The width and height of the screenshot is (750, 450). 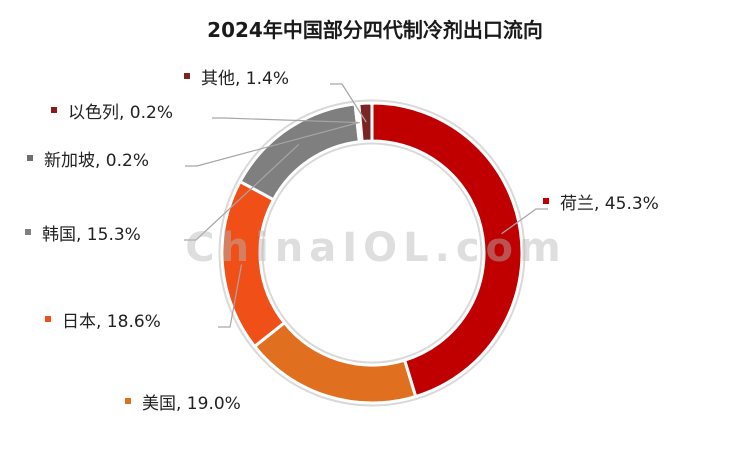 I want to click on watermark: ChinaIOL.com, so click(x=375, y=248).